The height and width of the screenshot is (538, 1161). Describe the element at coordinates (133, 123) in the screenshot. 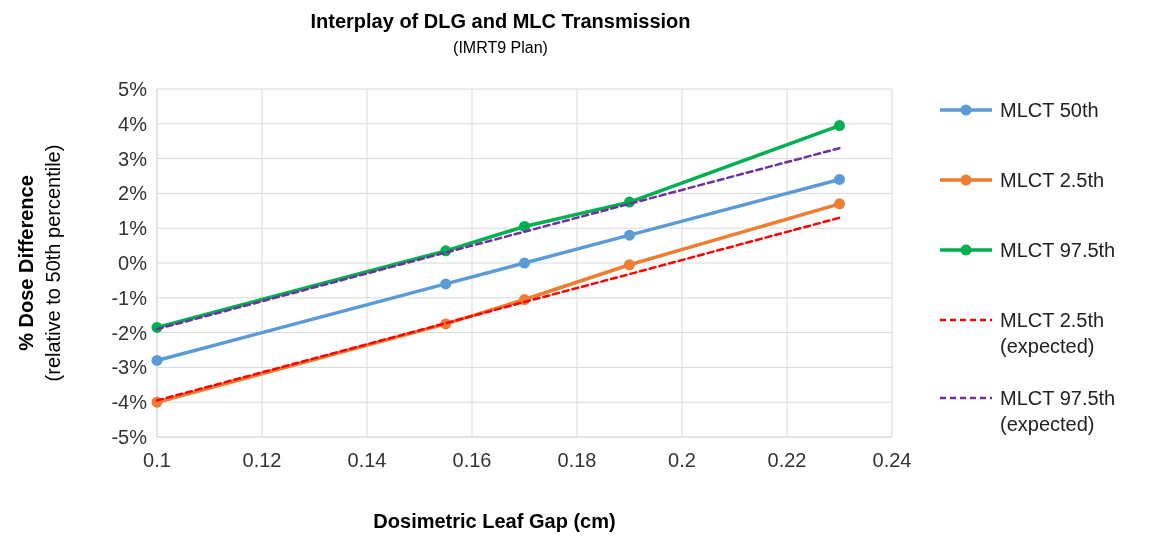

I see `y-tick-label: 4%` at that location.